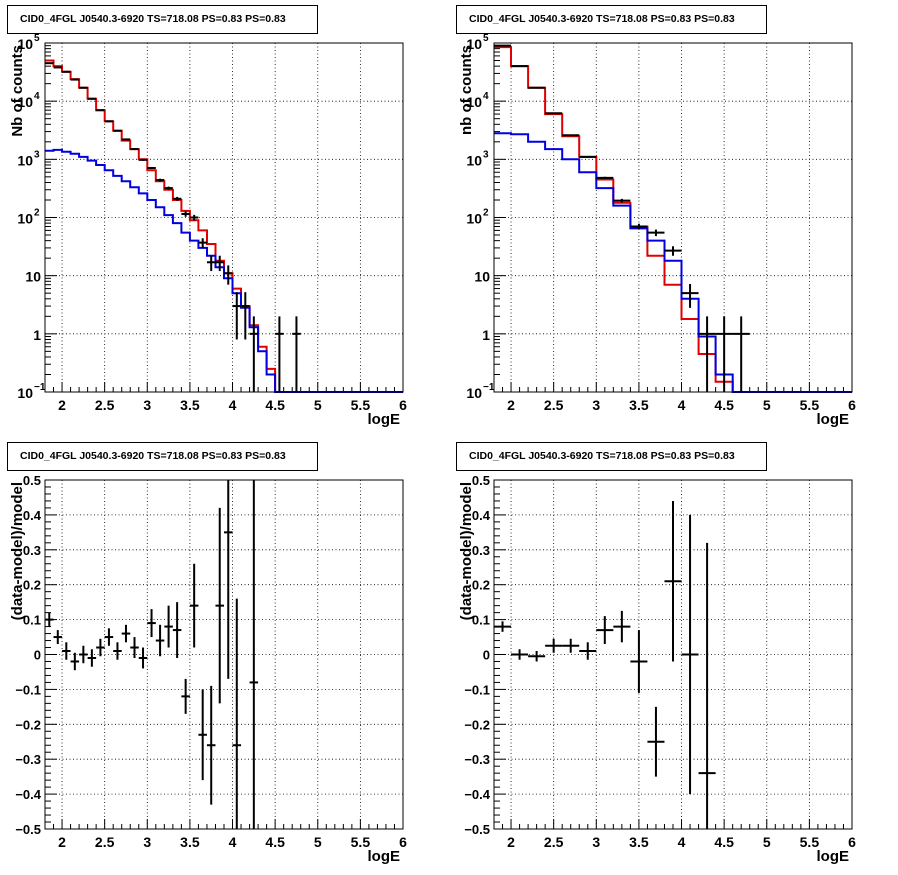 The image size is (898, 875). What do you see at coordinates (17, 91) in the screenshot?
I see `y-axis-label: Nb of counts` at bounding box center [17, 91].